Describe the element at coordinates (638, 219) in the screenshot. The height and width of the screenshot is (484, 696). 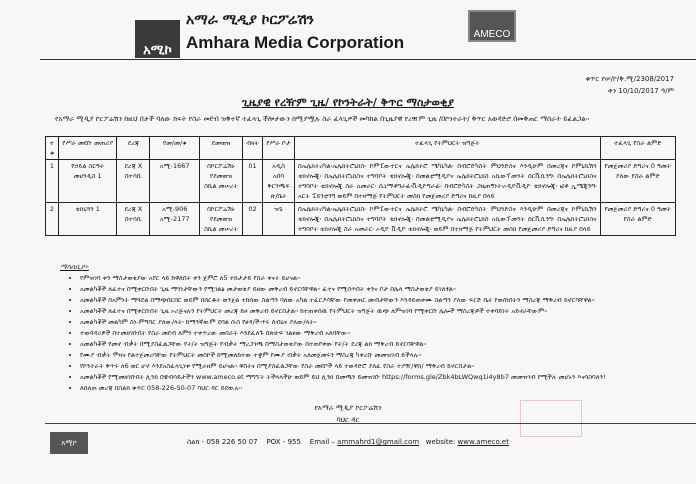
I see `cell-experience: የመጀመሪያ ድግሪና 0 ዓመት የስራ ልምድ` at that location.